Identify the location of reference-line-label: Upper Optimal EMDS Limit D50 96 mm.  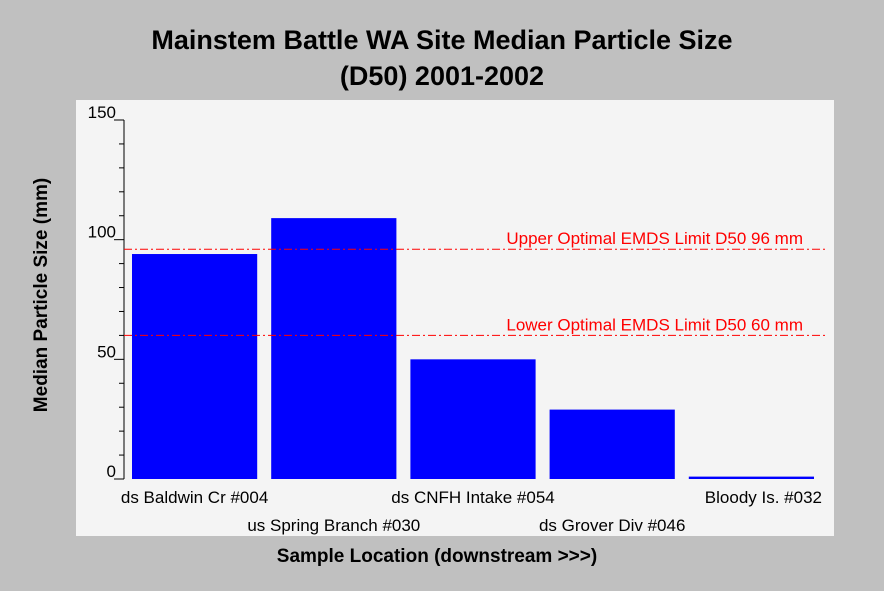
(654, 238).